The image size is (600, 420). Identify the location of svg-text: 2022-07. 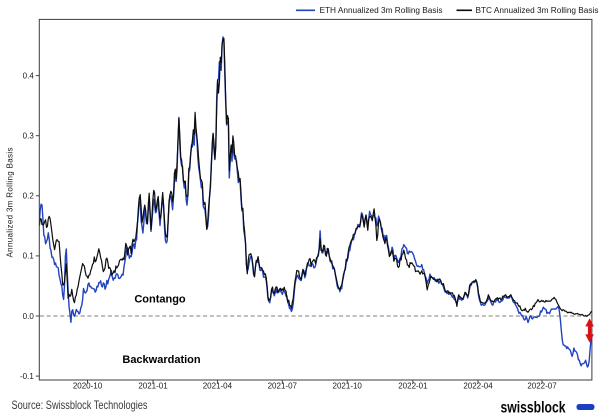
(542, 386).